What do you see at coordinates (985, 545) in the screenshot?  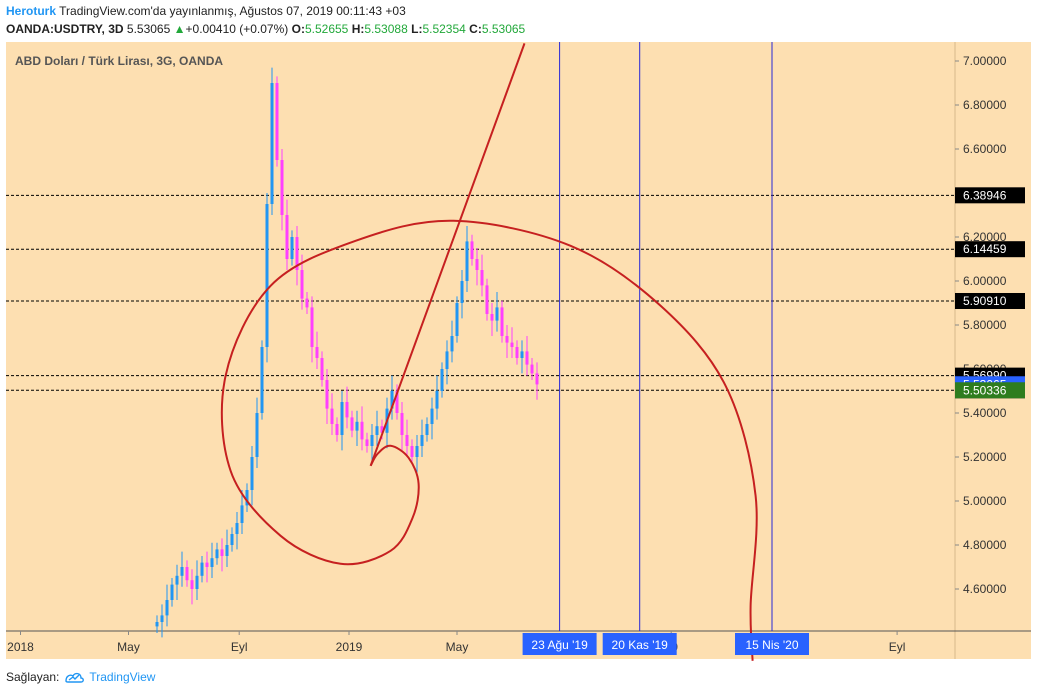 I see `y-tick-label: 4.80000` at bounding box center [985, 545].